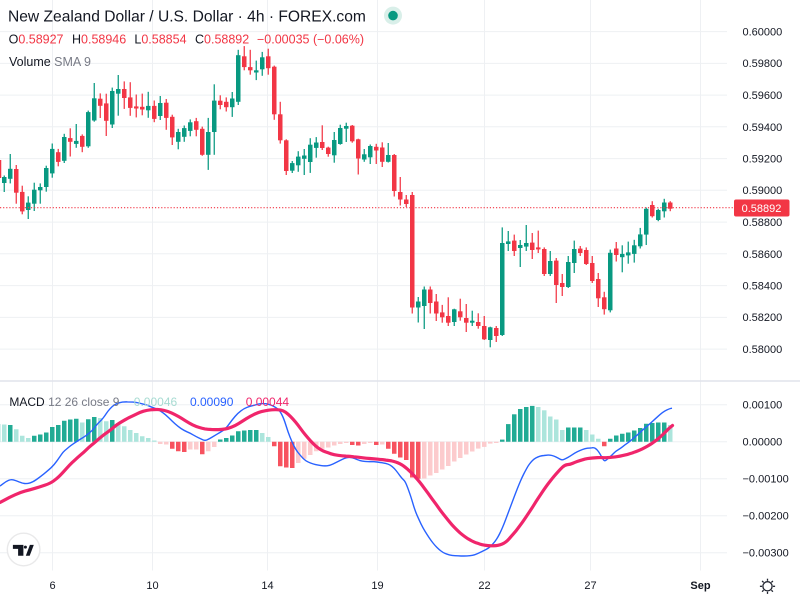 The width and height of the screenshot is (800, 600). Describe the element at coordinates (766, 554) in the screenshot. I see `svg-text: −0.00300` at that location.